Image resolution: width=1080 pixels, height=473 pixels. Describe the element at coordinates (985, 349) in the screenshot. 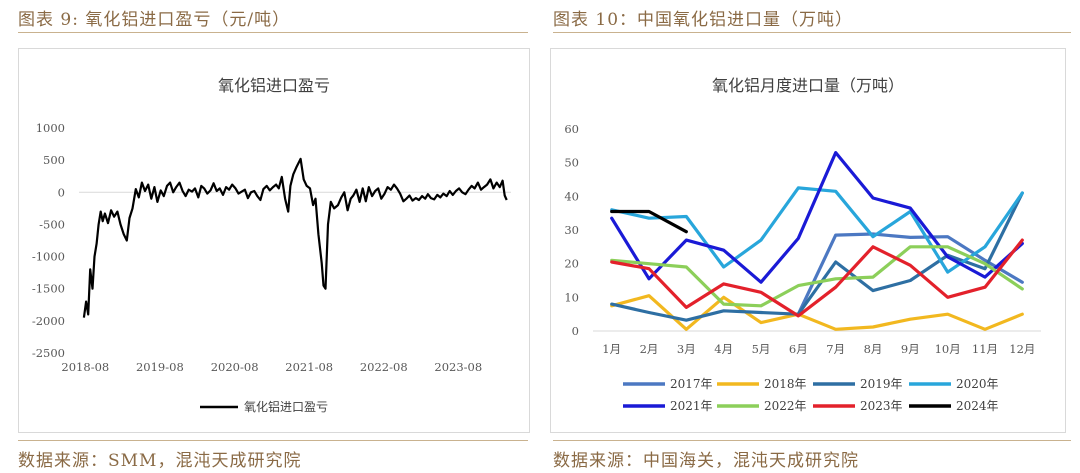

I see `right-x-tick-label: 11月` at that location.